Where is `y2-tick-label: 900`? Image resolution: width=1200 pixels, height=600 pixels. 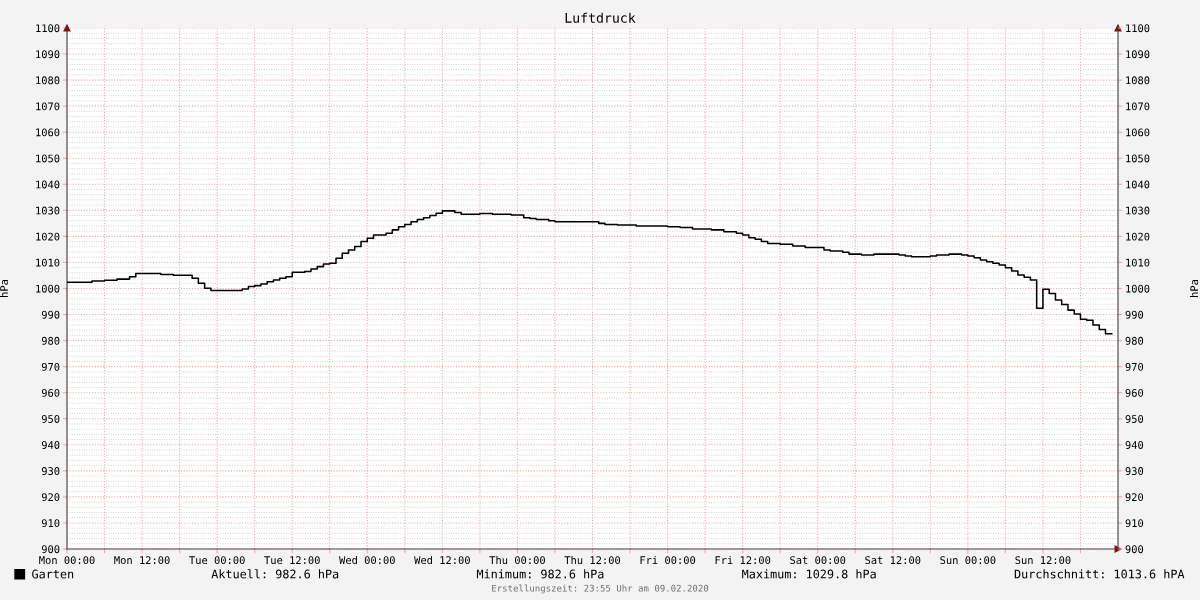 y2-tick-label: 900 is located at coordinates (1134, 549).